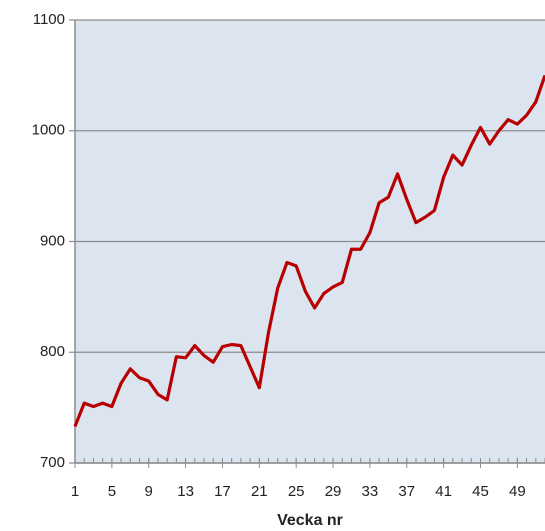 Image resolution: width=545 pixels, height=531 pixels. Describe the element at coordinates (443, 491) in the screenshot. I see `x-tick-label: 41` at that location.